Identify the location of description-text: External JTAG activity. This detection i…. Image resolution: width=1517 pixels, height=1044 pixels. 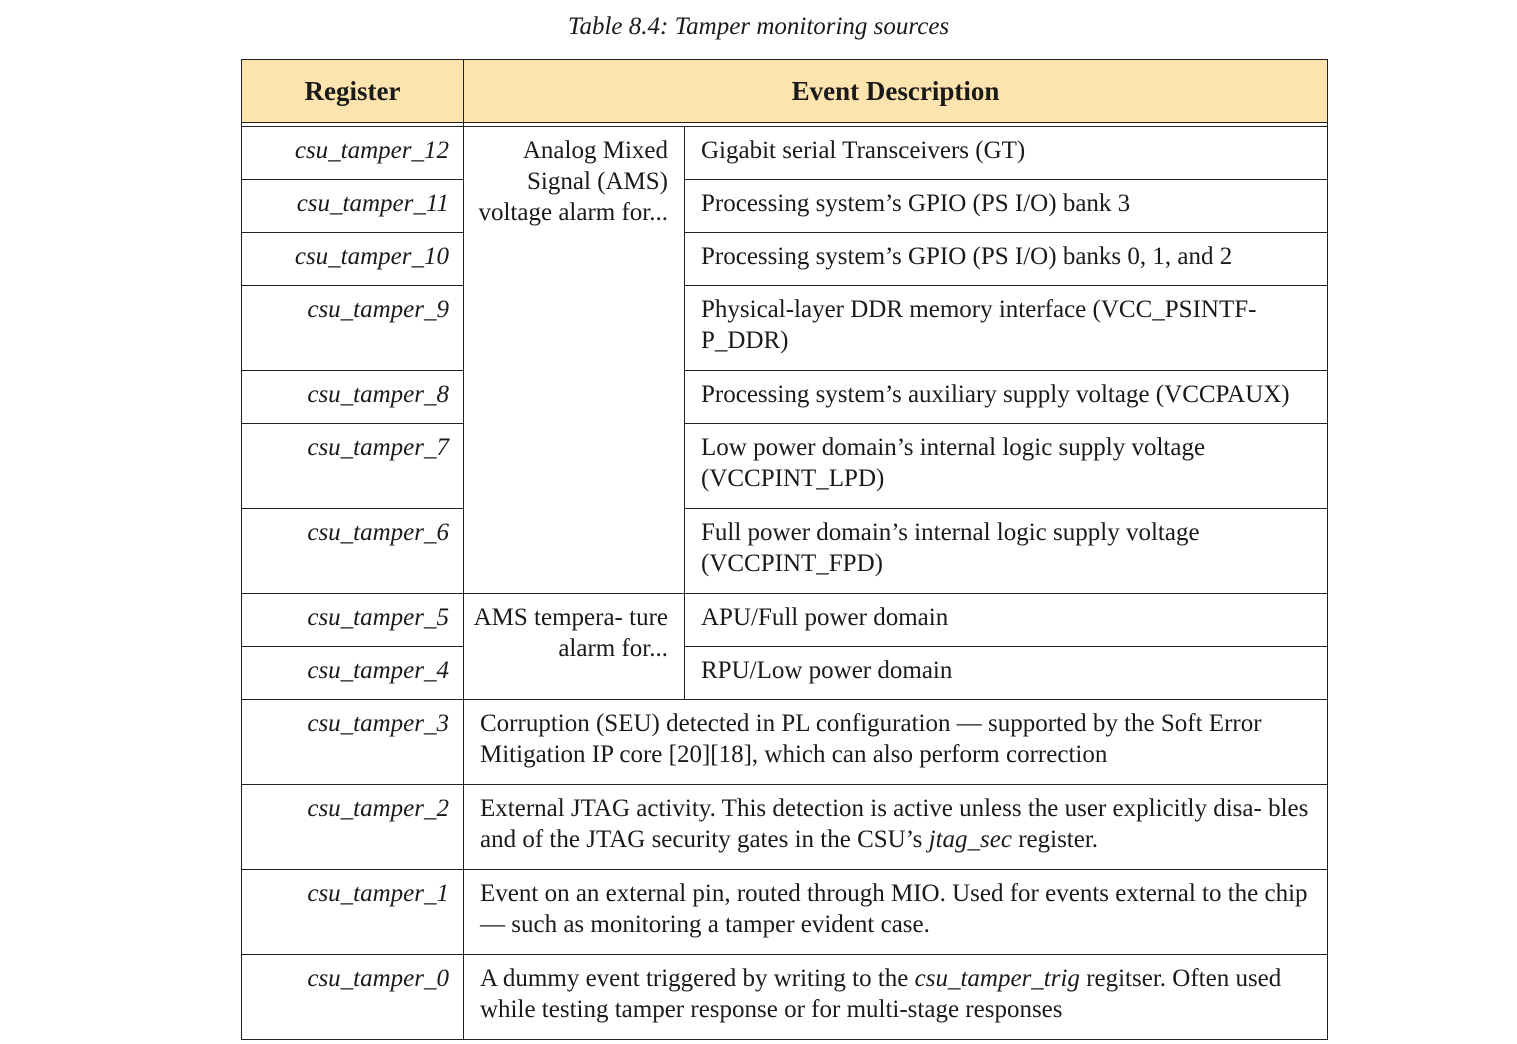
(894, 824).